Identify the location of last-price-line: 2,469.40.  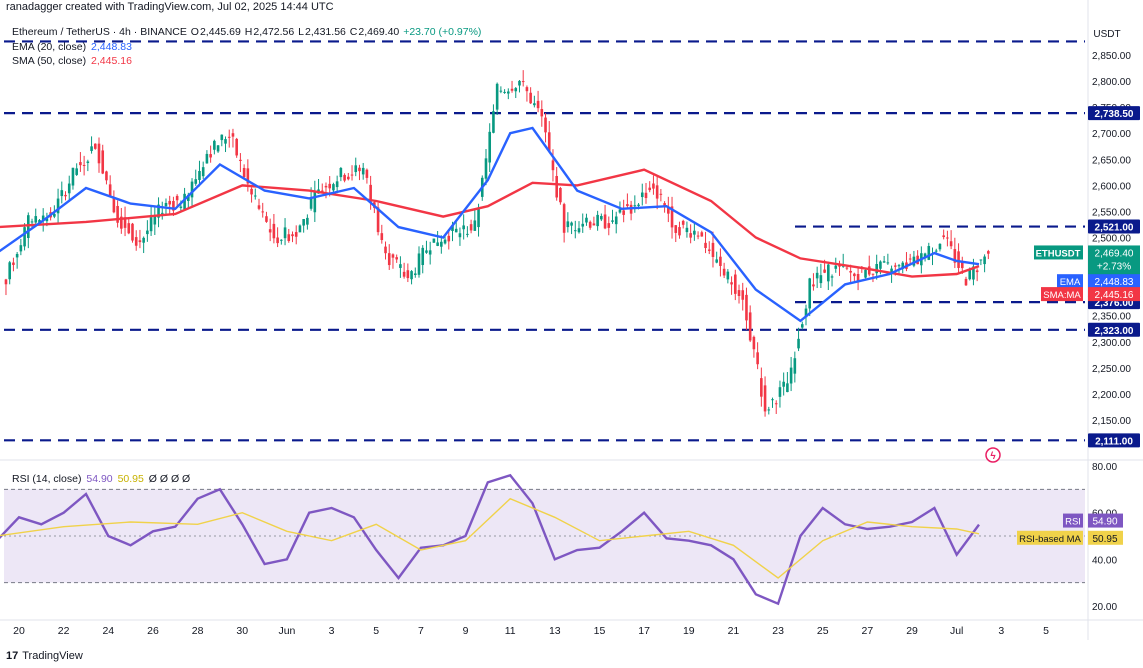
(1114, 253).